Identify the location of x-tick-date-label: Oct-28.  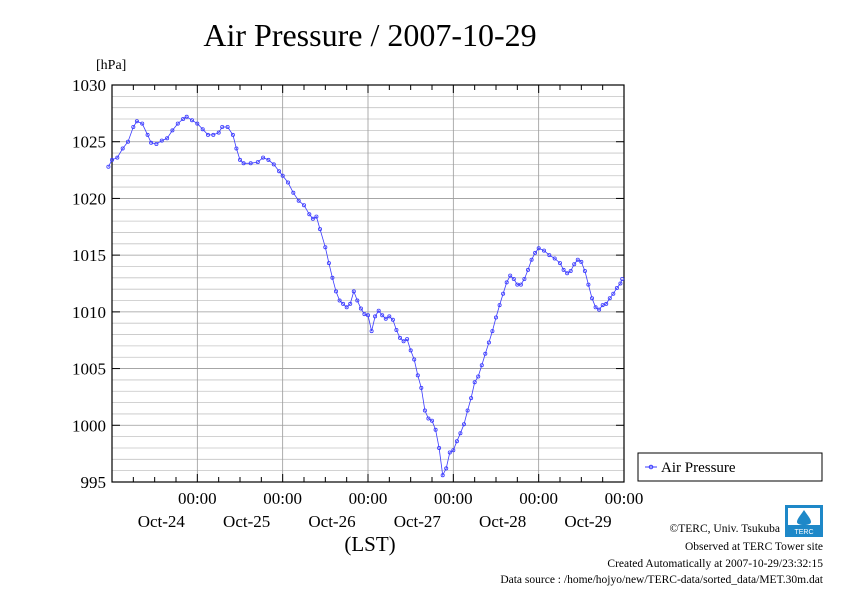
(502, 521).